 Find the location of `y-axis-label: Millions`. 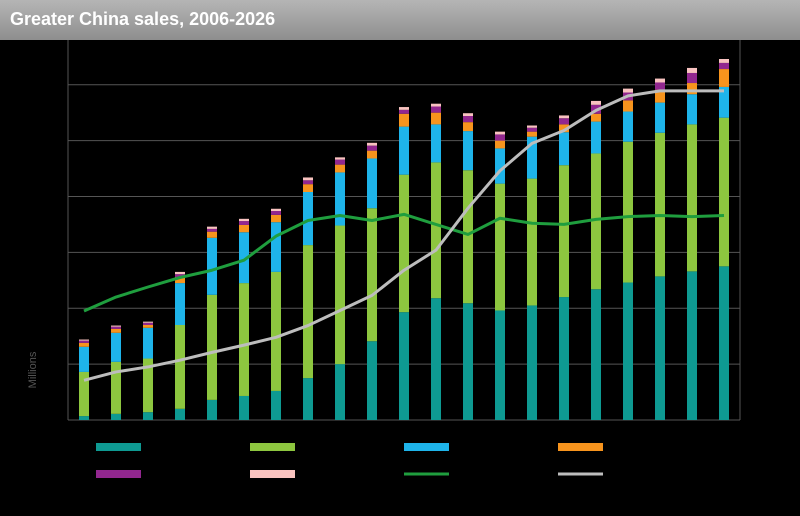

y-axis-label: Millions is located at coordinates (33, 369).